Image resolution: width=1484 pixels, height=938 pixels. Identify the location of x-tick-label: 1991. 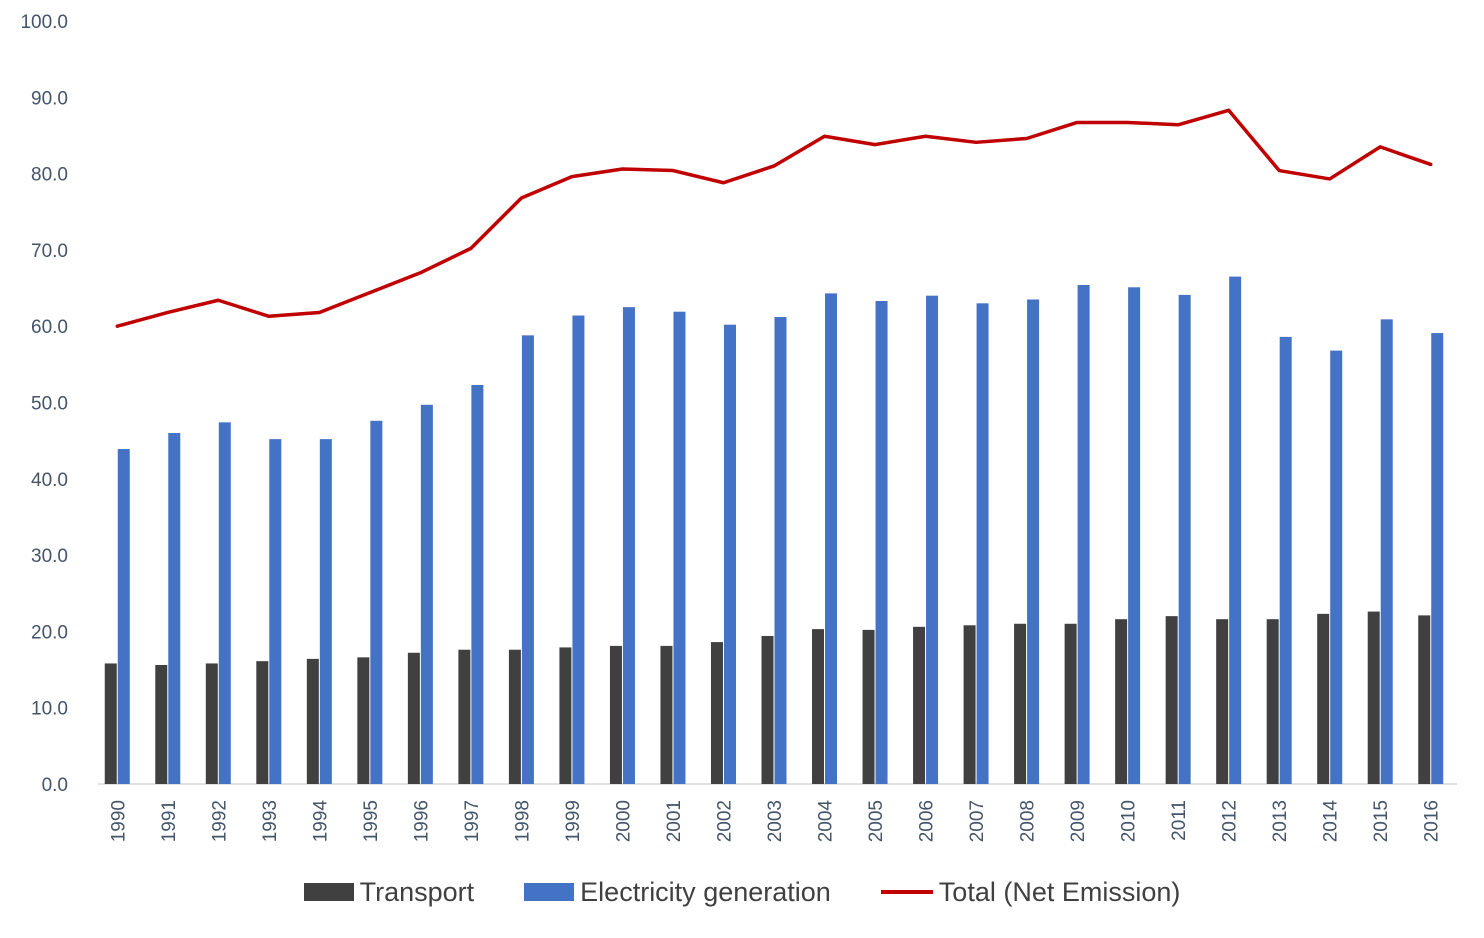
(169, 821).